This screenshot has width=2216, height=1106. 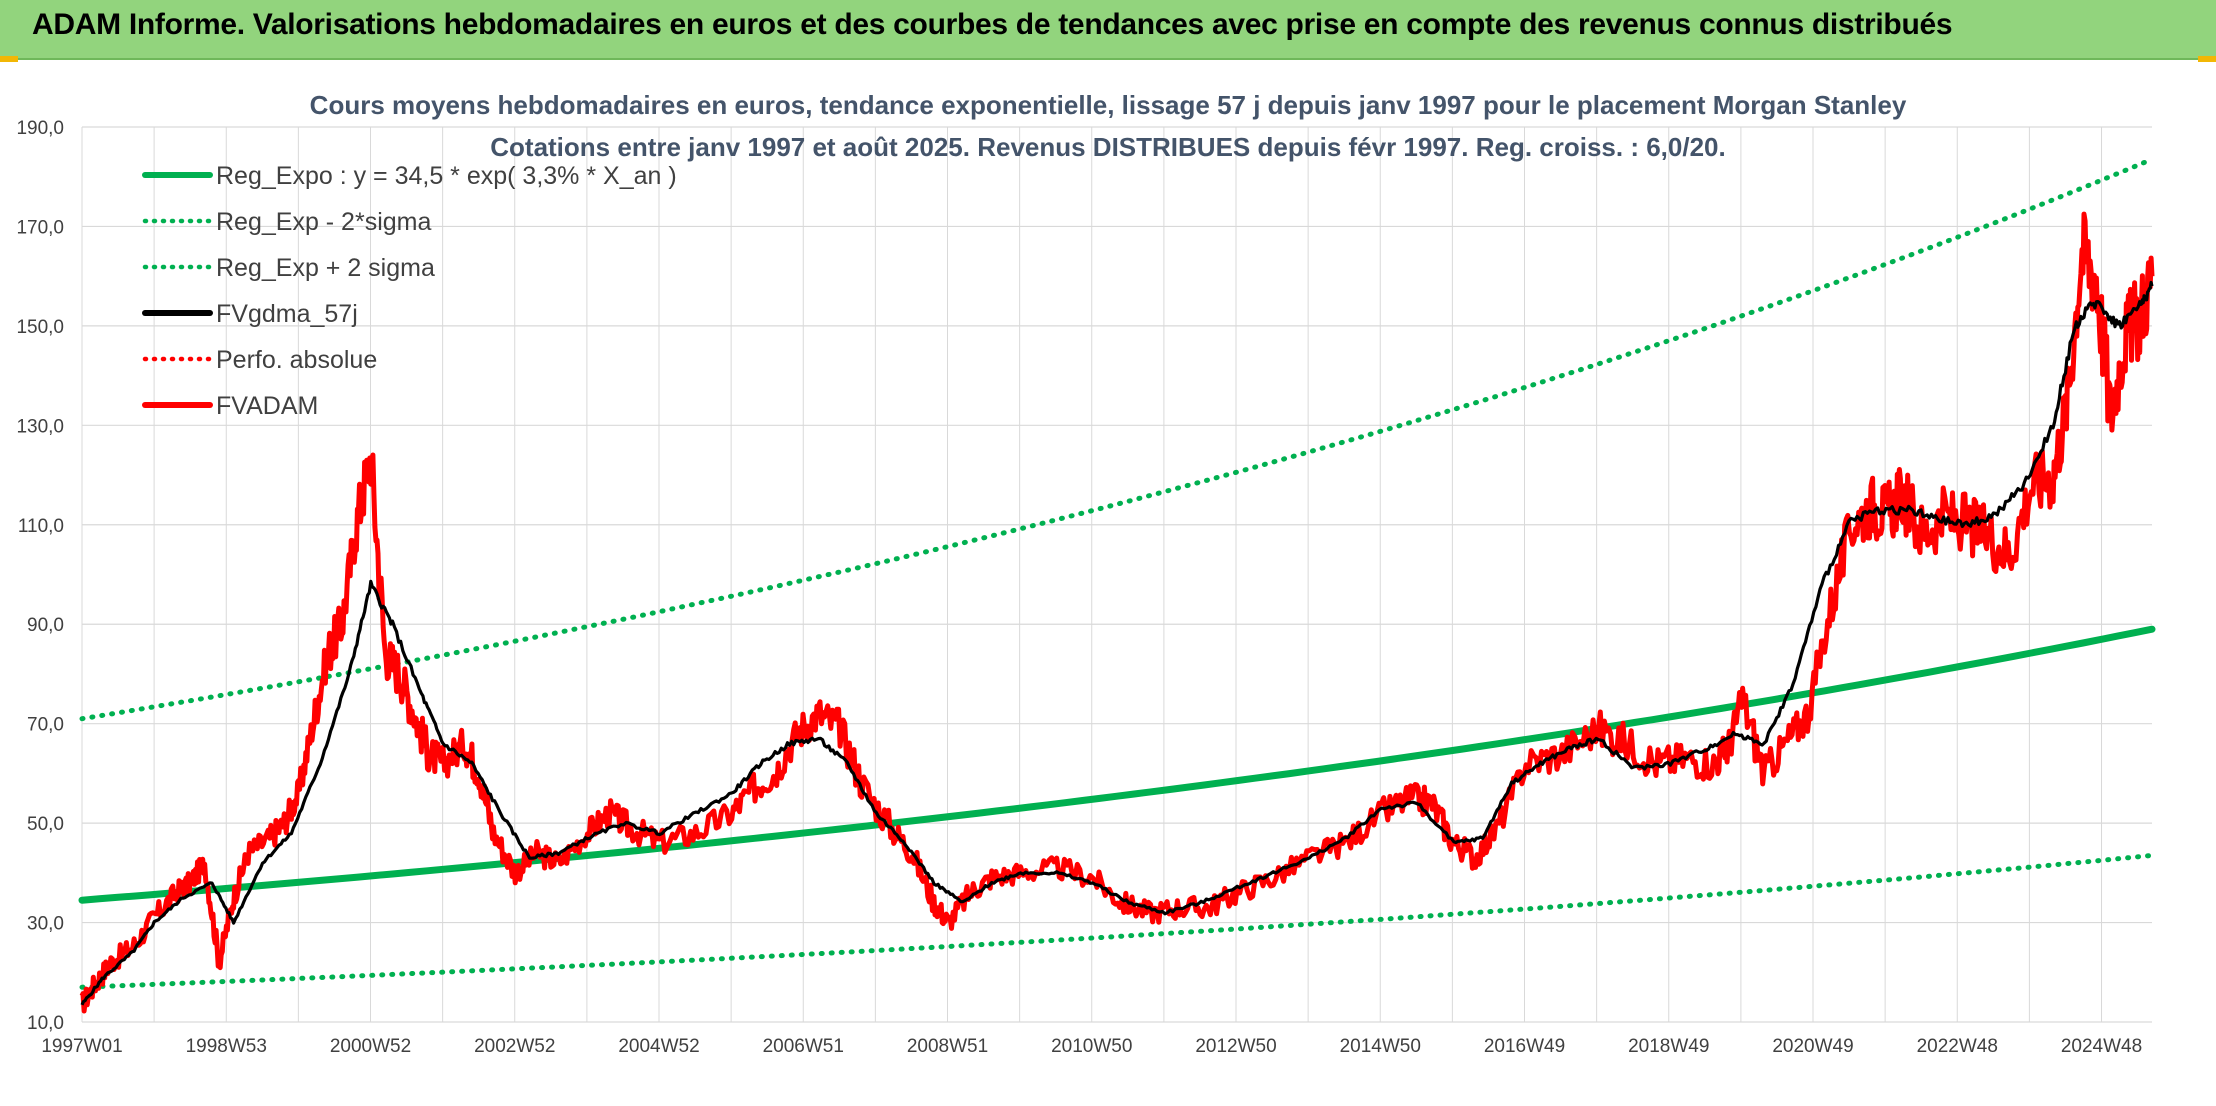 I want to click on legend-label: FVADAM, so click(x=267, y=406).